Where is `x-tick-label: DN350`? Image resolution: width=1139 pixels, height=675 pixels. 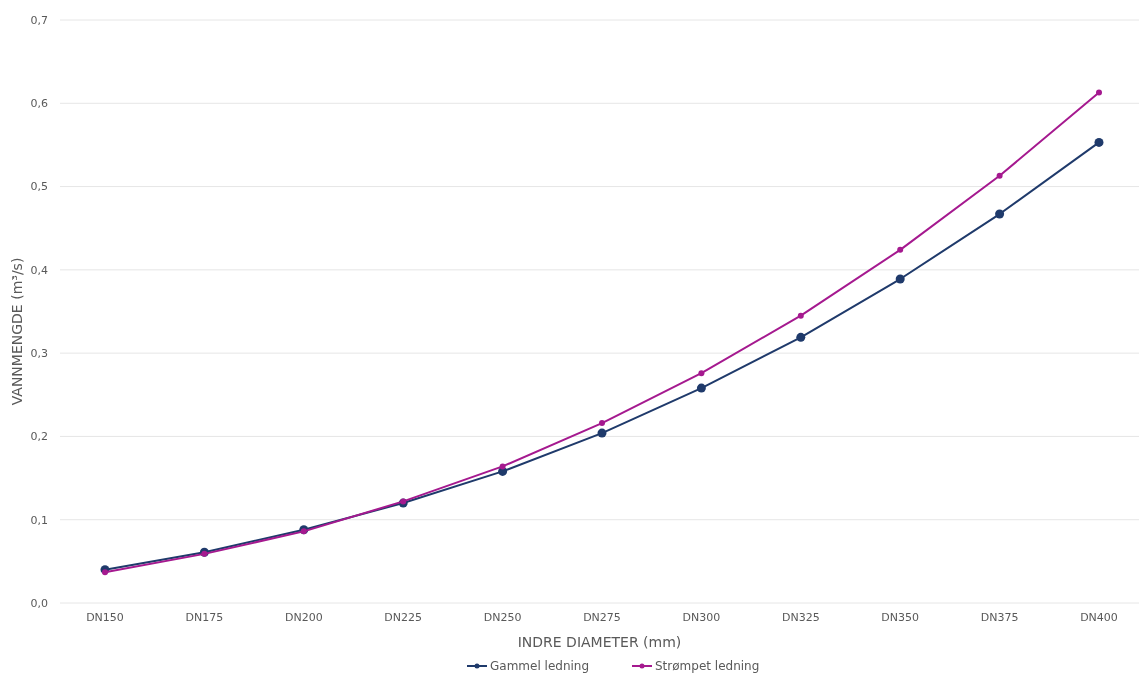 x-tick-label: DN350 is located at coordinates (900, 617).